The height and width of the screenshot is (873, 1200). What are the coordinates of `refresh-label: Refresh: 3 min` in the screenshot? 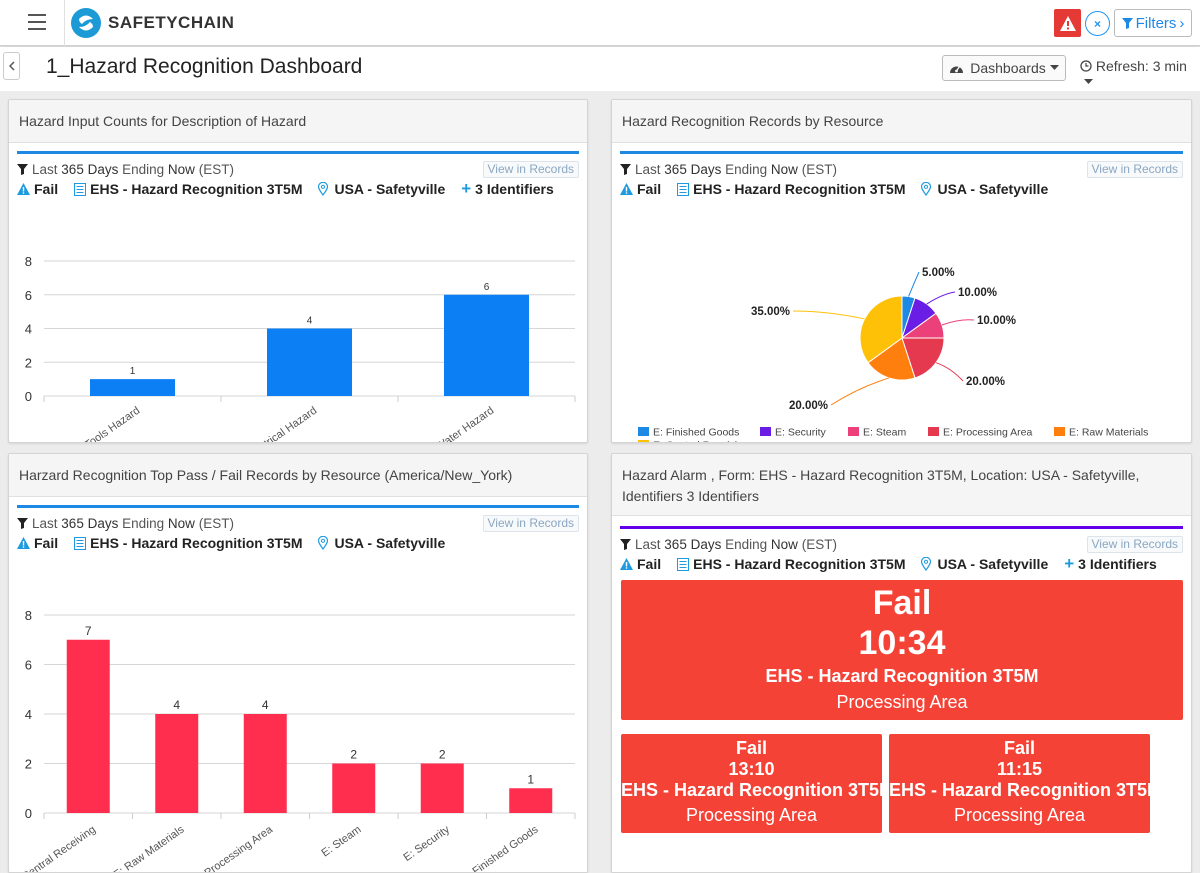 It's located at (1141, 66).